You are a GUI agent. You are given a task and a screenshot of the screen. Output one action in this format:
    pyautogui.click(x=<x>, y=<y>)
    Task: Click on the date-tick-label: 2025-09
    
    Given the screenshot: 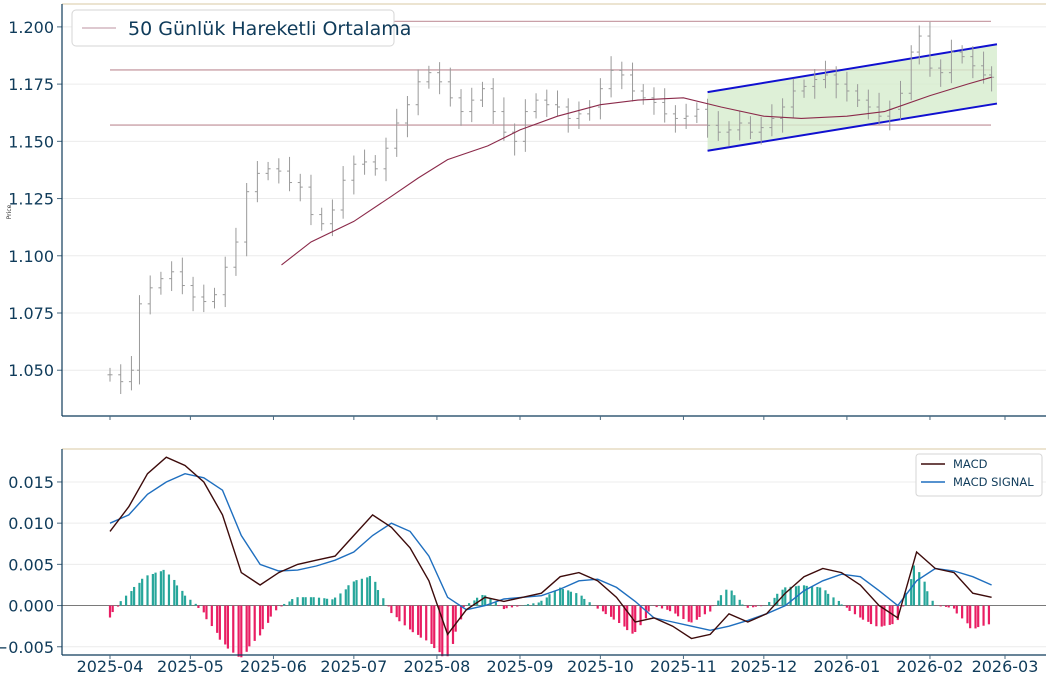 What is the action you would take?
    pyautogui.click(x=520, y=666)
    